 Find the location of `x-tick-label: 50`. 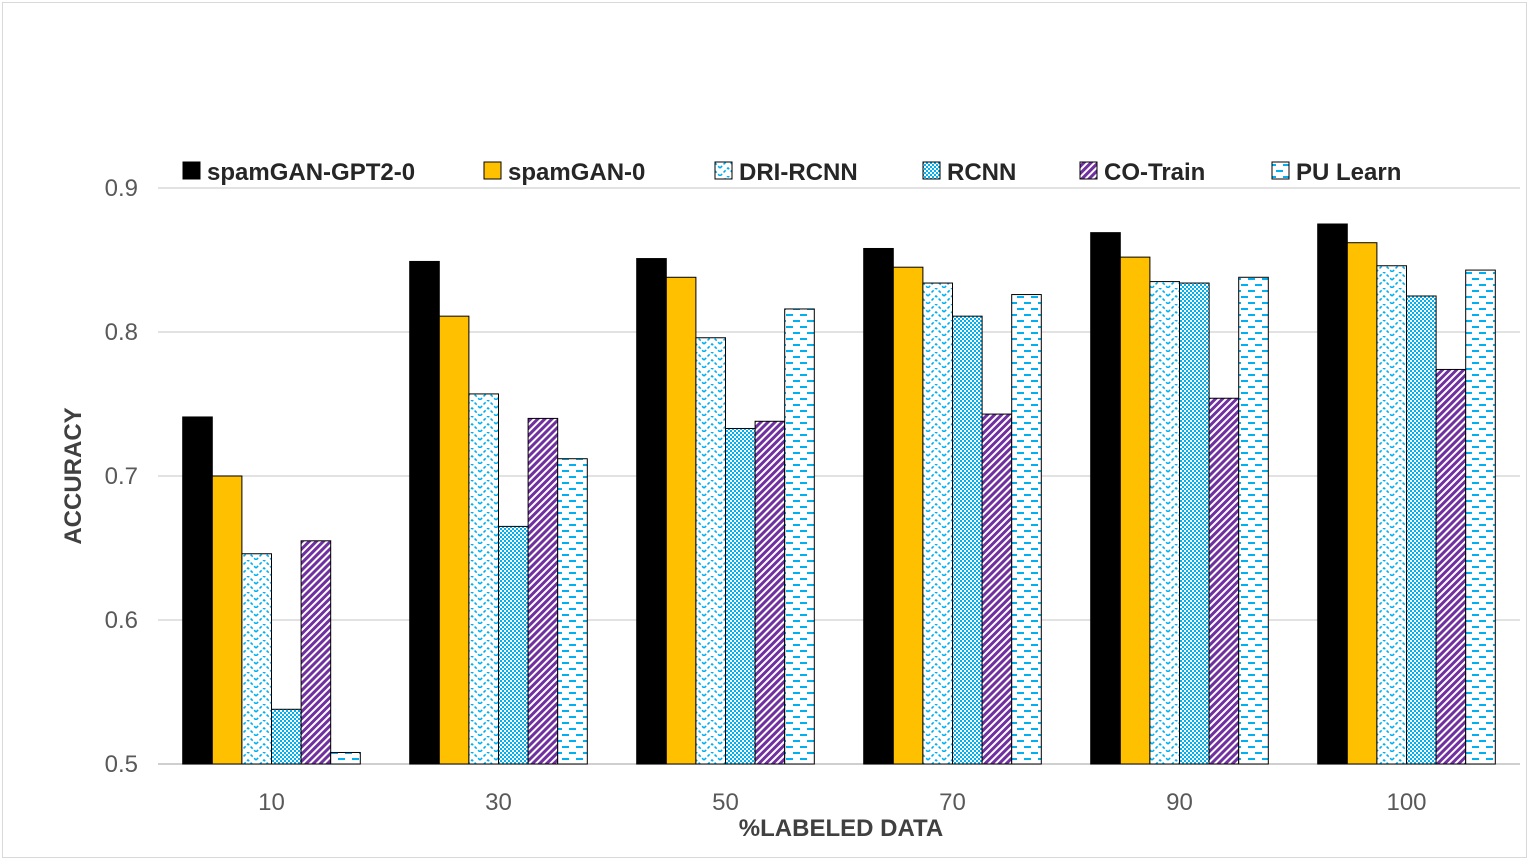

x-tick-label: 50 is located at coordinates (725, 802).